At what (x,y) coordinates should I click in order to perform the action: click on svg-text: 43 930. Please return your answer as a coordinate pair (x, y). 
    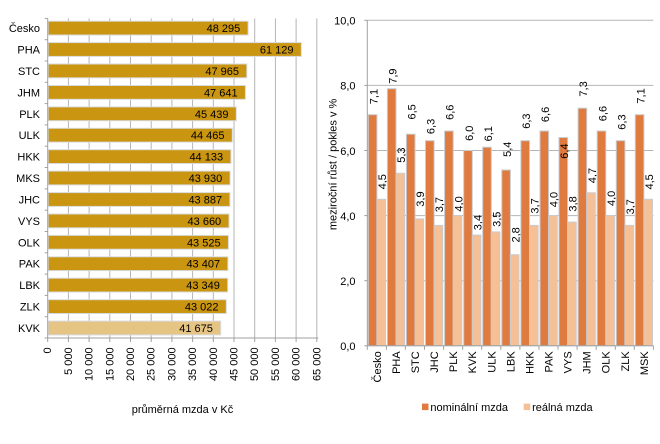
    Looking at the image, I should click on (206, 179).